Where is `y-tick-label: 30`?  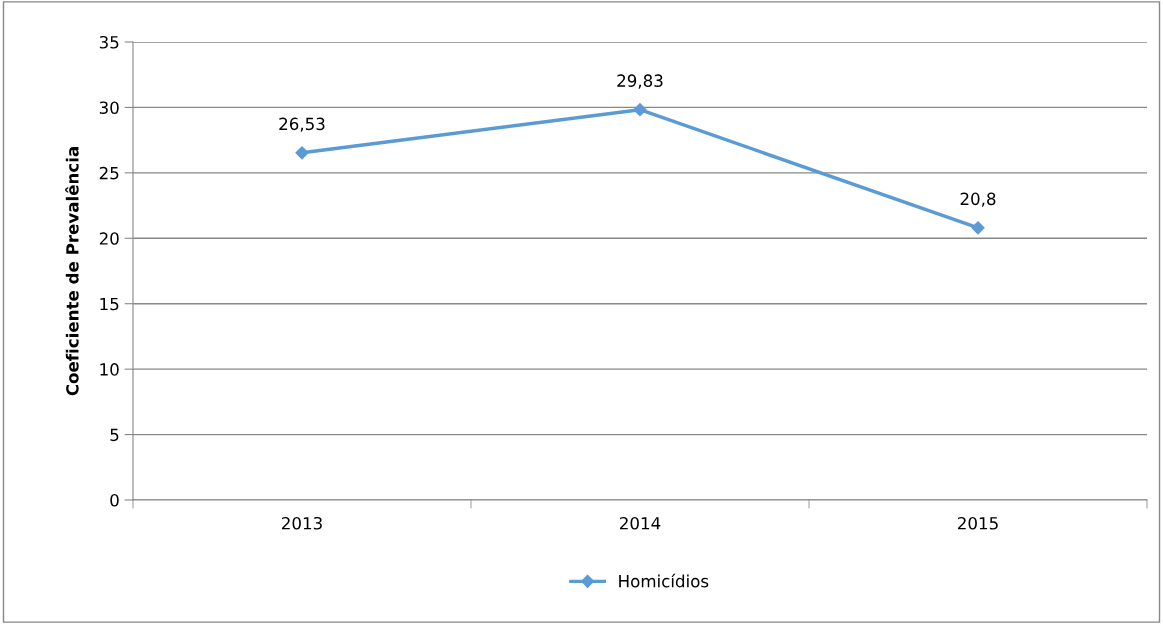
y-tick-label: 30 is located at coordinates (109, 107).